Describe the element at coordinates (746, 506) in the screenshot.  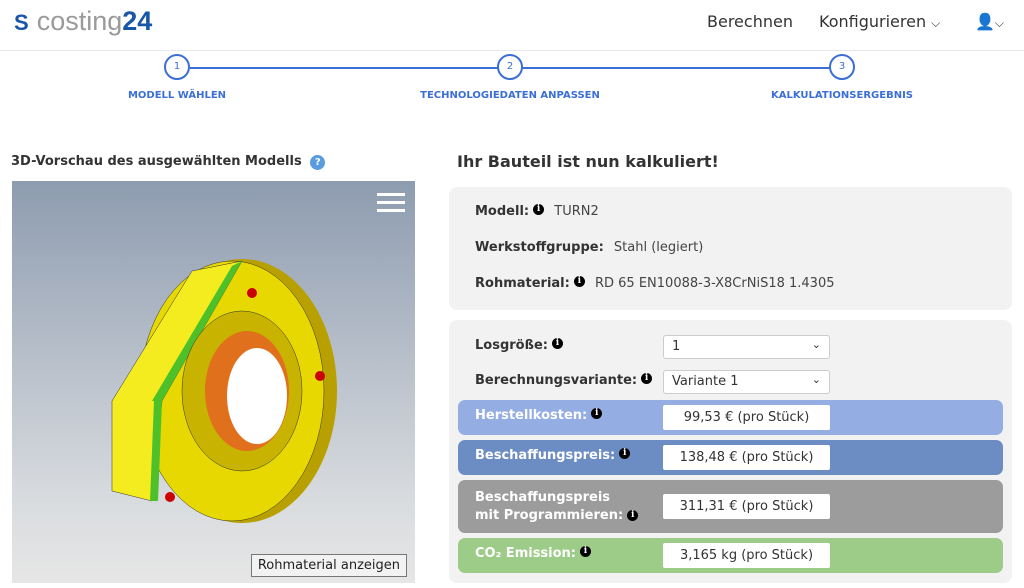
I see `beschaffungspreis-programmieren-value: 311,31 € (pro Stück)` at that location.